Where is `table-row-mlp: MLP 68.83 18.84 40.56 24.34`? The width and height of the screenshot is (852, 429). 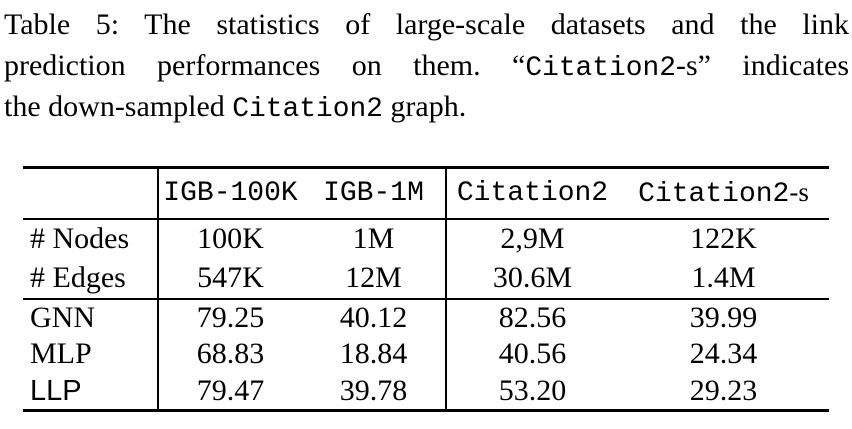
table-row-mlp: MLP 68.83 18.84 40.56 24.34 is located at coordinates (426, 354).